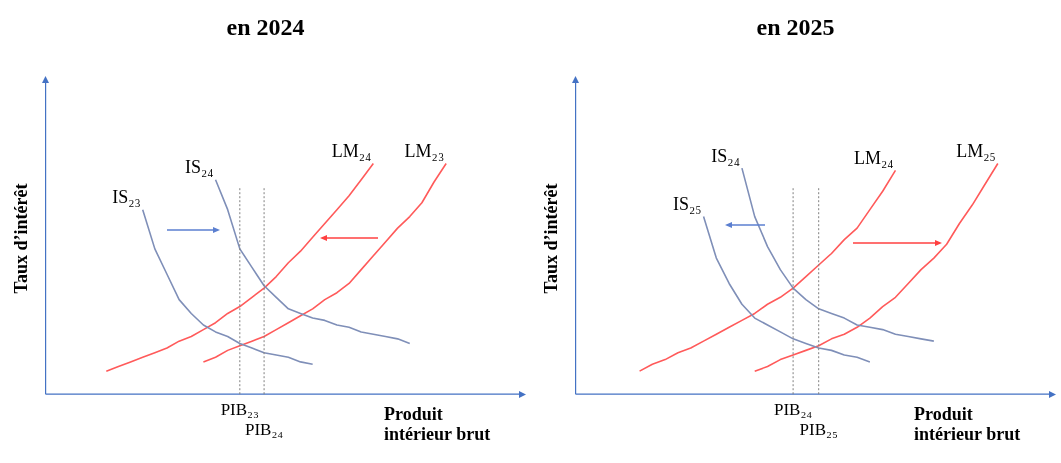 The image size is (1061, 463). What do you see at coordinates (687, 204) in the screenshot?
I see `series-label: IS₂₅` at bounding box center [687, 204].